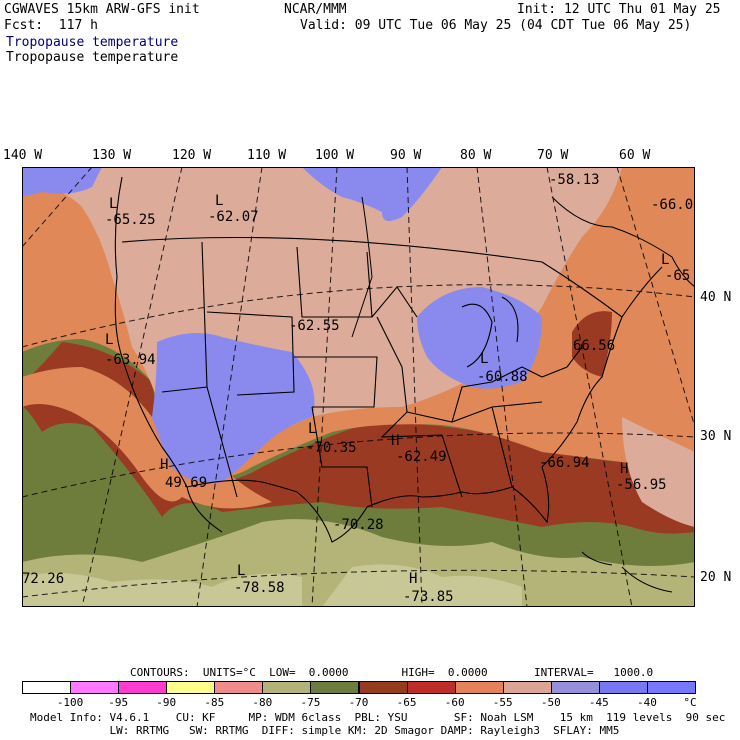  I want to click on lon-label-70w: 70 W, so click(553, 155).